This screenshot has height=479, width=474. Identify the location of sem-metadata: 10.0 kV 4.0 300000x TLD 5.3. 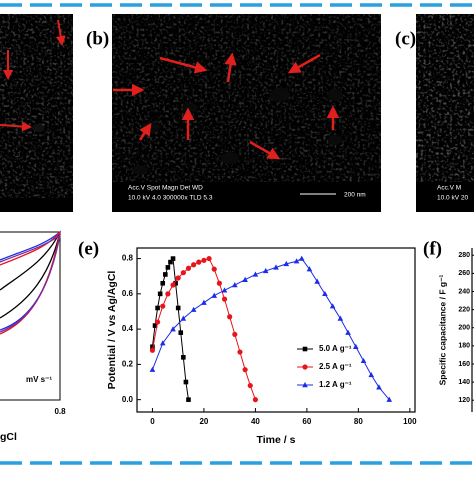
(170, 198).